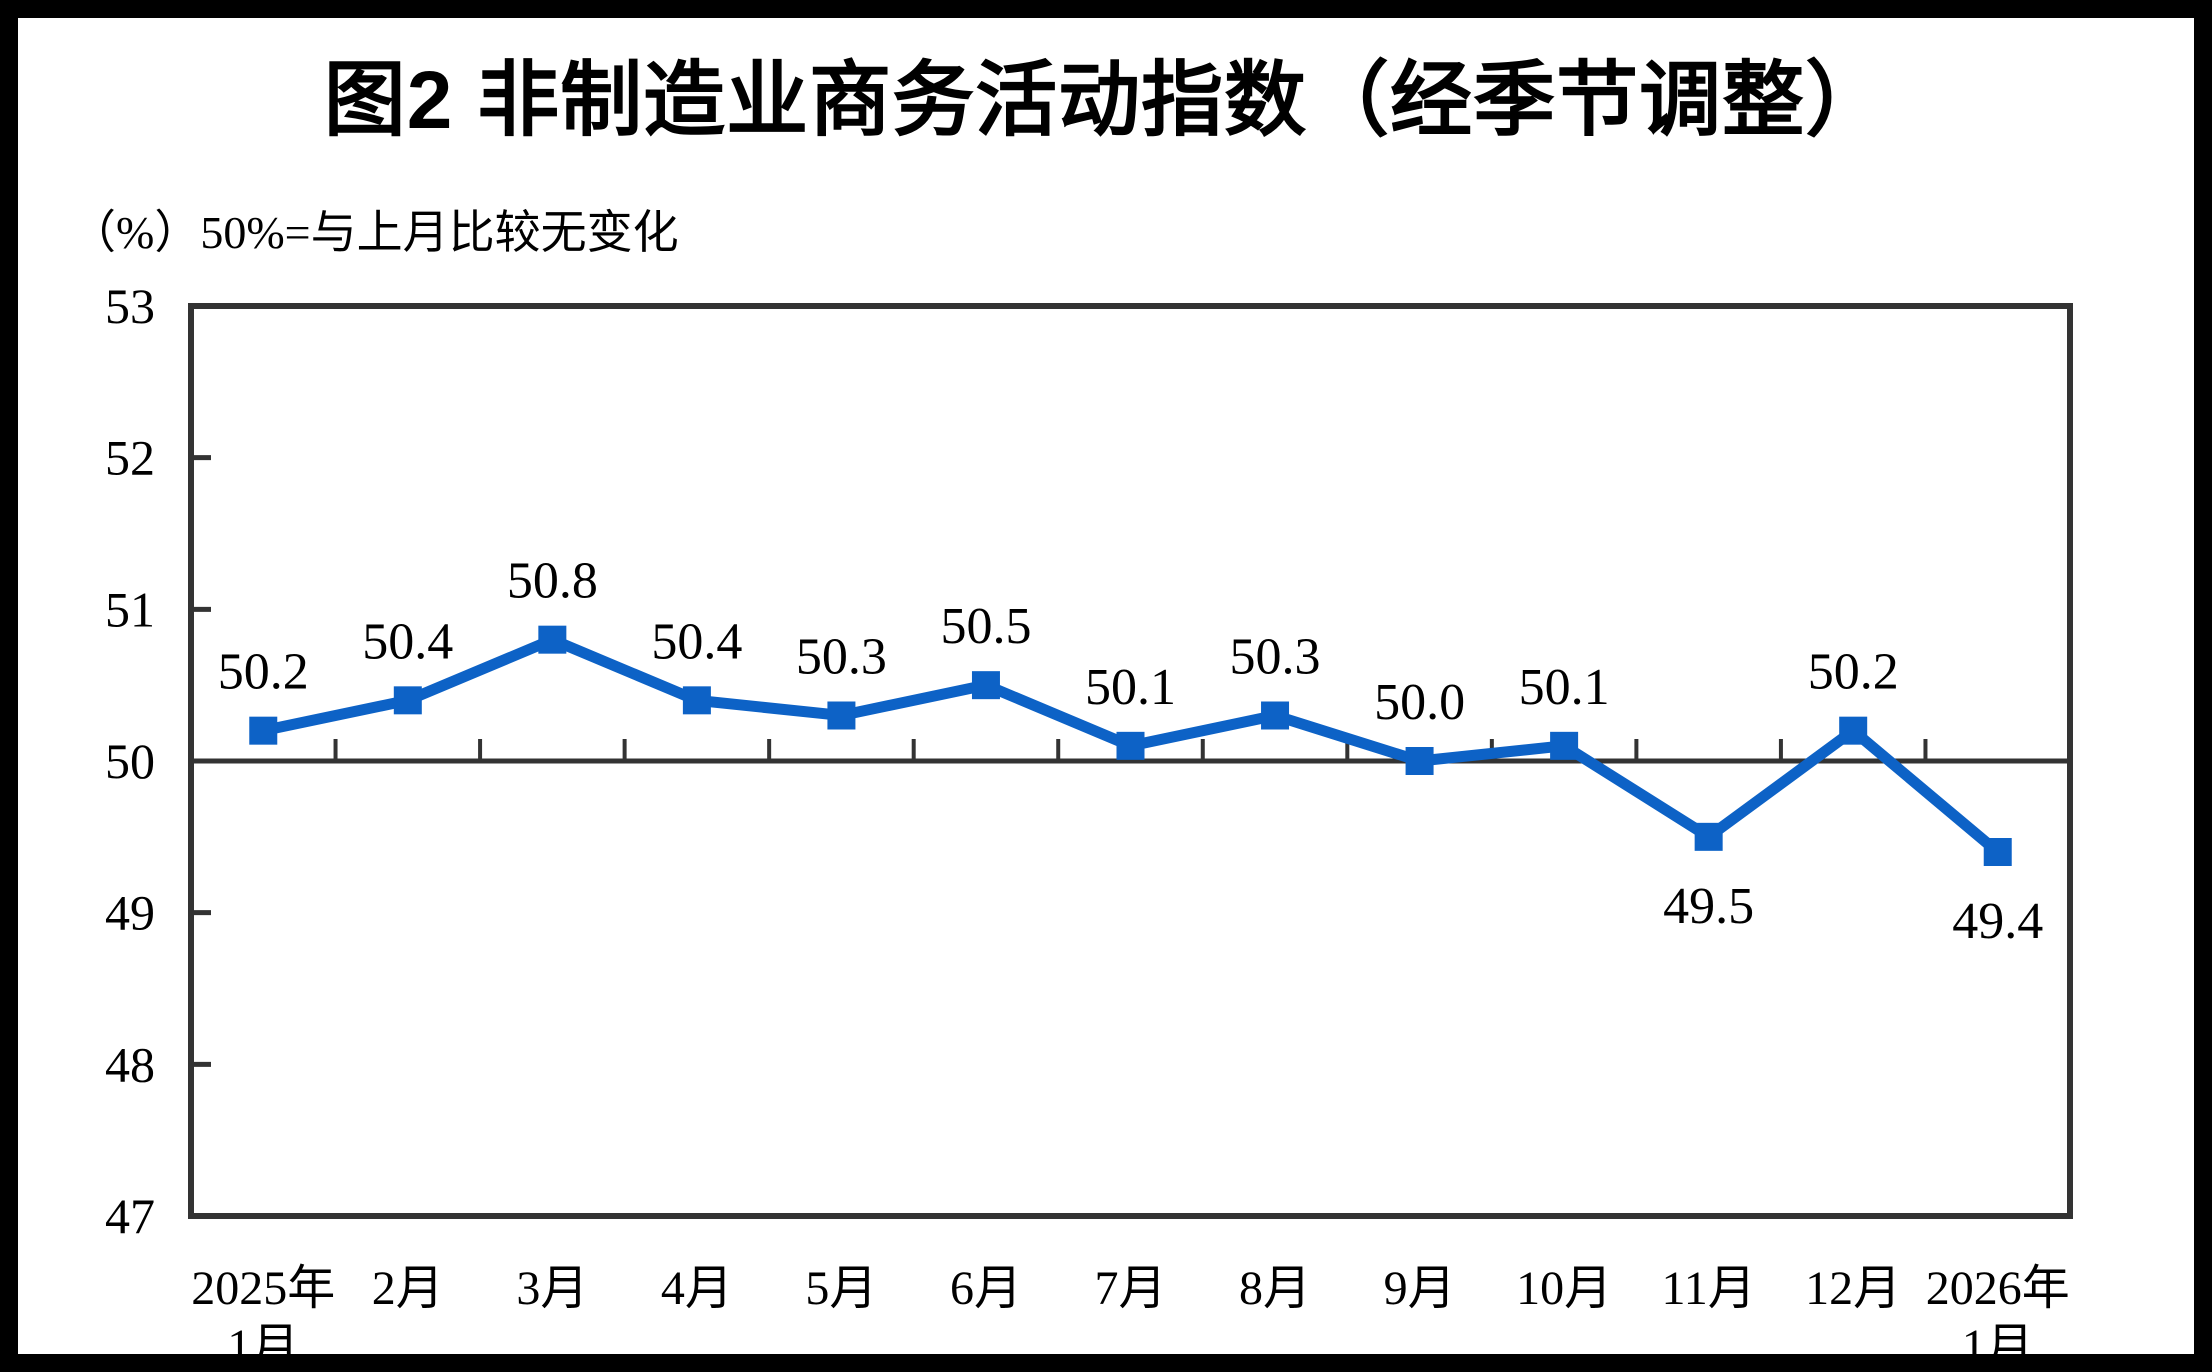 The height and width of the screenshot is (1372, 2212). I want to click on x-axis-label: 9月, so click(1420, 1288).